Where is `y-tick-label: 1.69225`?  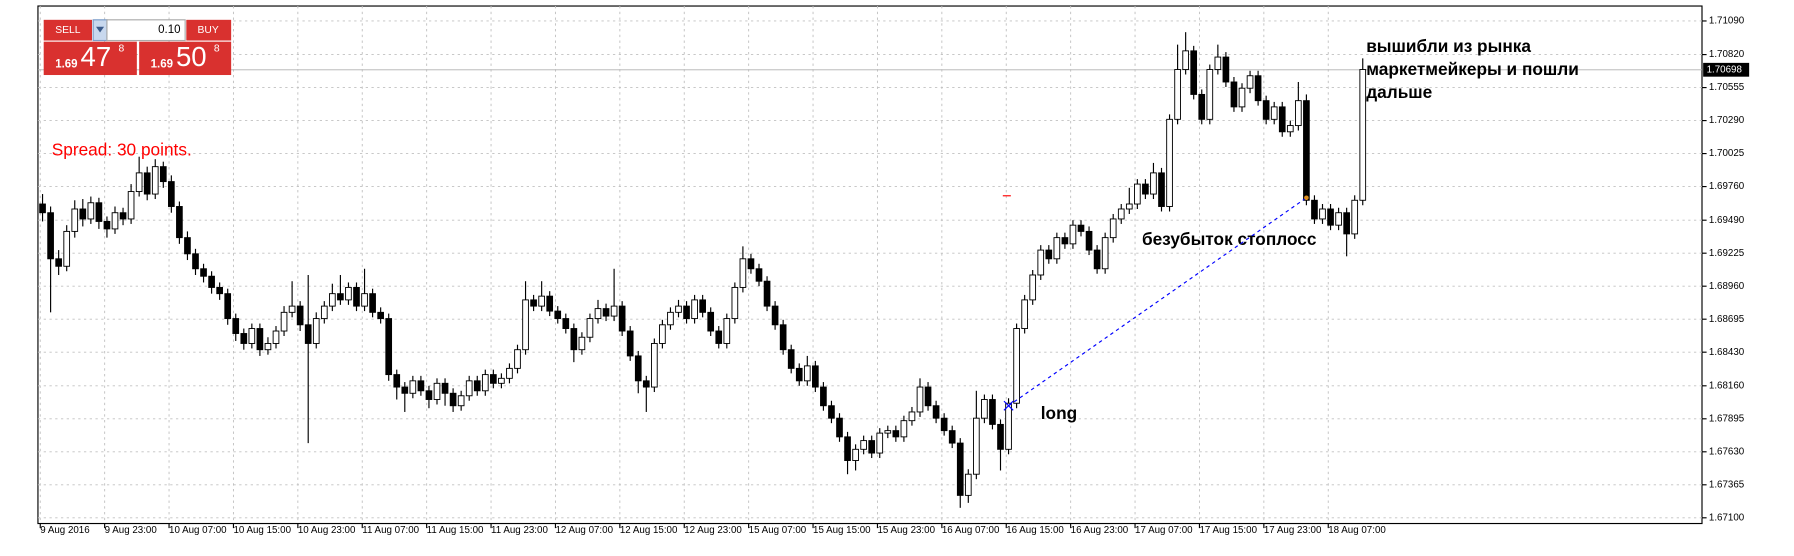 y-tick-label: 1.69225 is located at coordinates (1727, 253).